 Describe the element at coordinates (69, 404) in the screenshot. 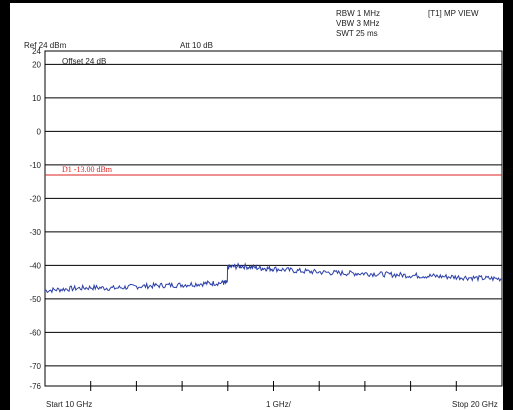

I see `start-frequency-label: Start 10 GHz` at that location.